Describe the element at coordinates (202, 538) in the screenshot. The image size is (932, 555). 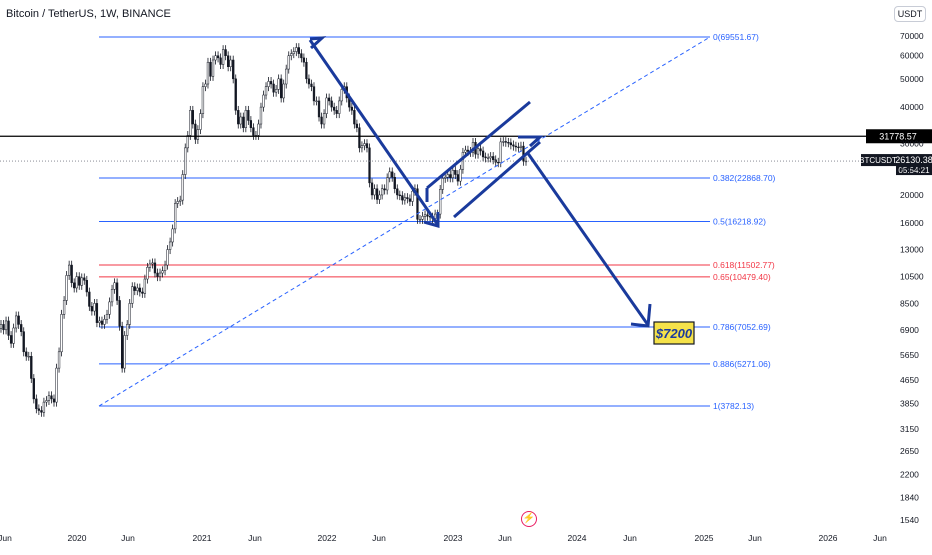
I see `time-tick-label: 2021` at that location.